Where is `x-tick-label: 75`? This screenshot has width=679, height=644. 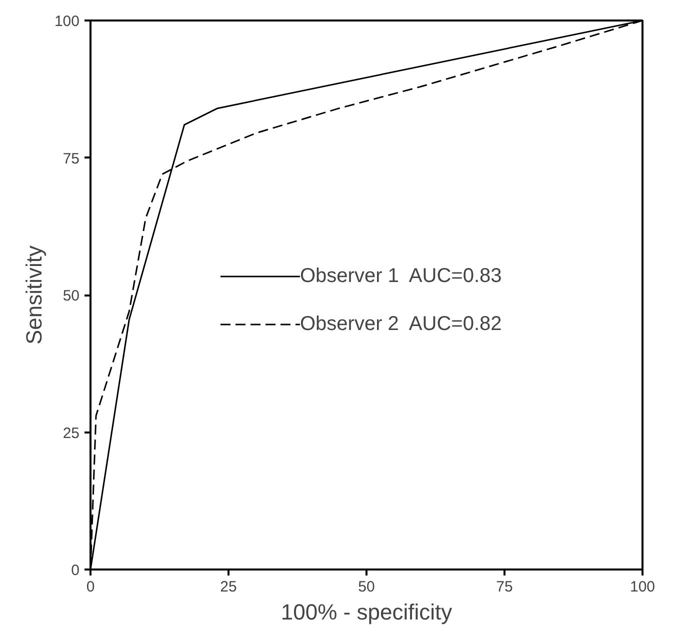 x-tick-label: 75 is located at coordinates (504, 587).